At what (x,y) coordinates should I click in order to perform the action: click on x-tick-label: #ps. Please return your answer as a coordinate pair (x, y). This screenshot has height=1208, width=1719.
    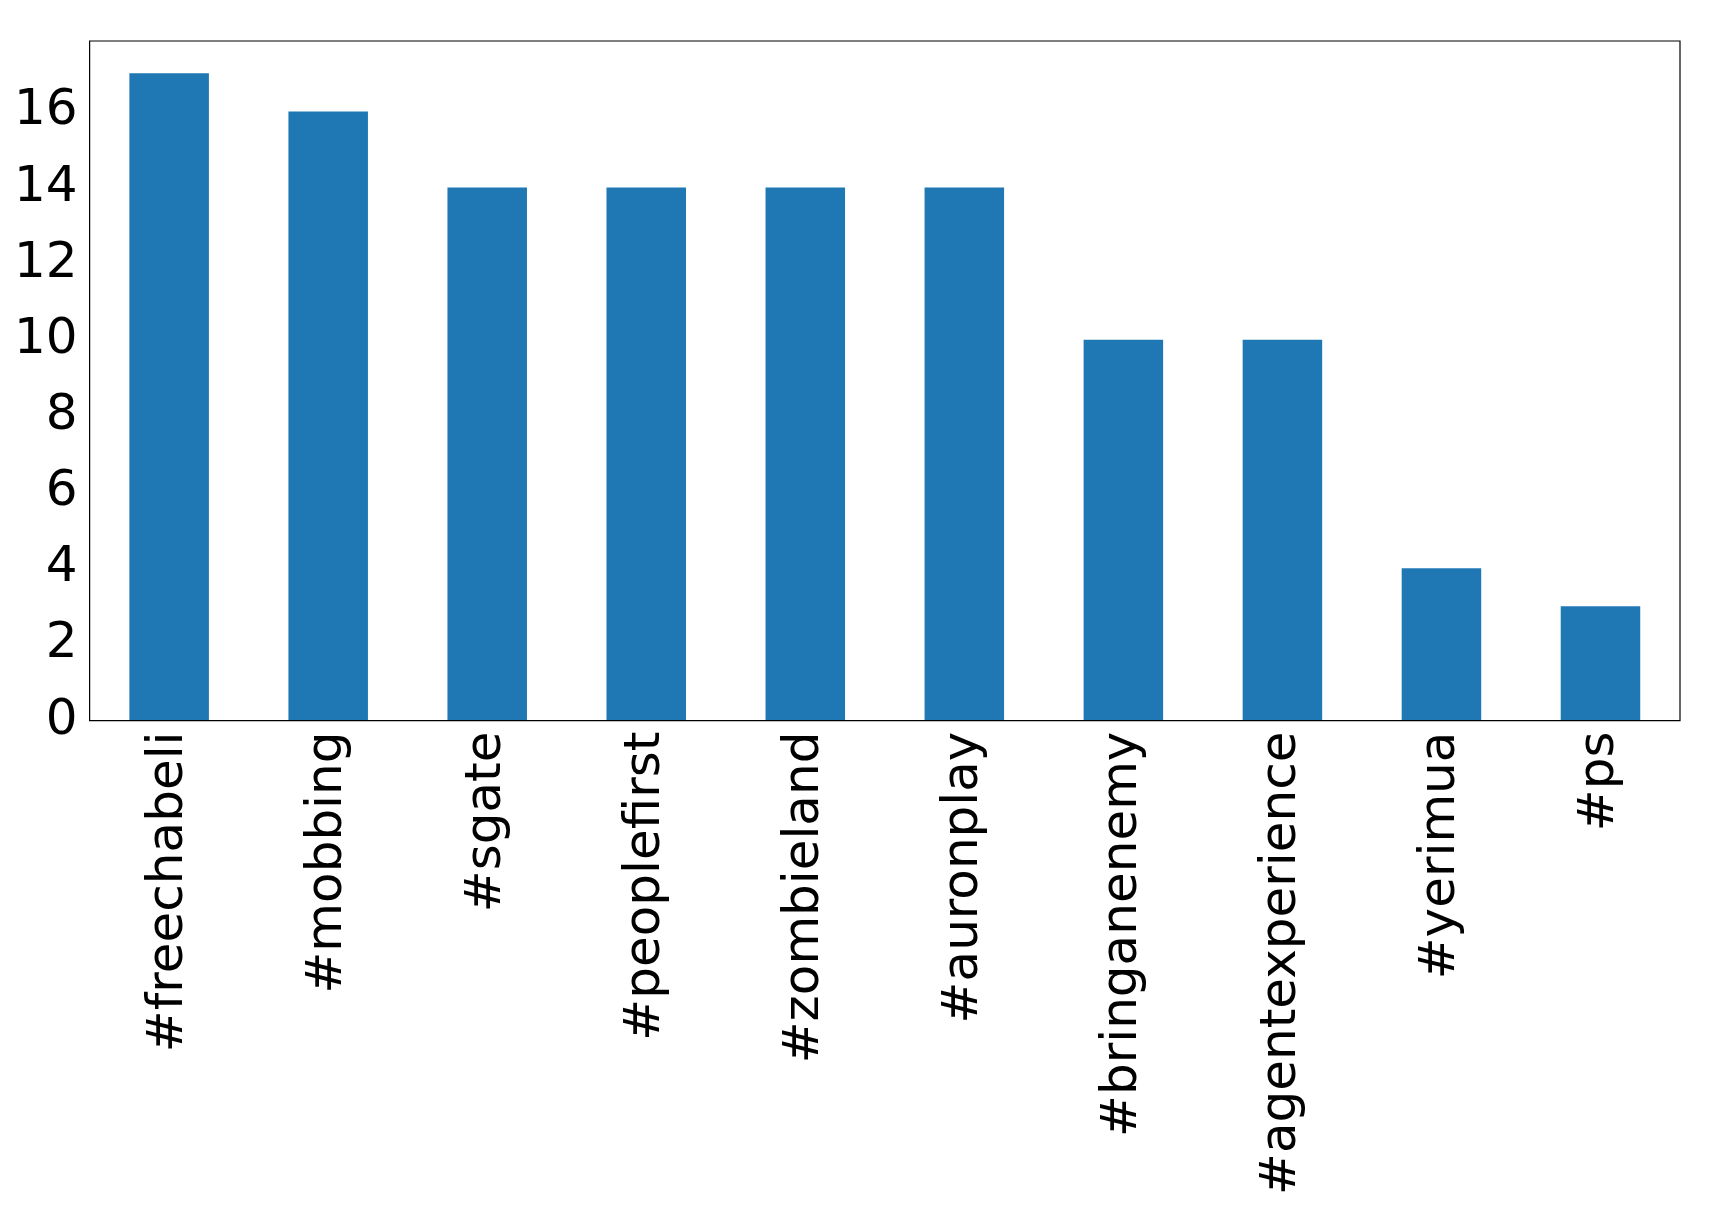
    Looking at the image, I should click on (1596, 781).